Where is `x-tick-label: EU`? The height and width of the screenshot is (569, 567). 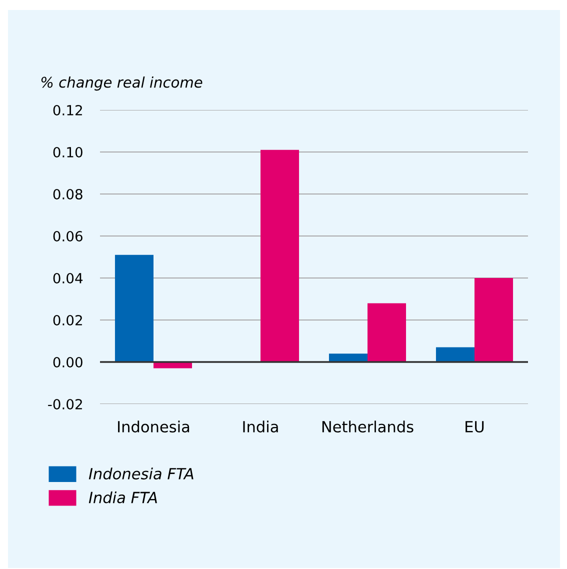
x-tick-label: EU is located at coordinates (475, 426).